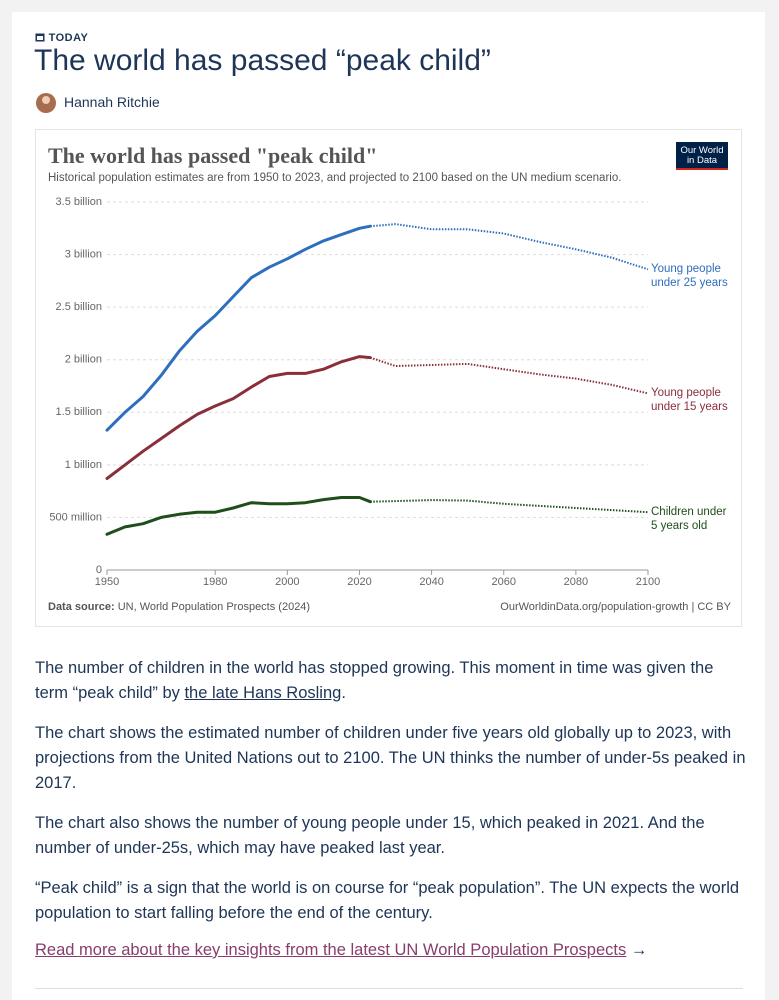 This screenshot has width=779, height=1000. I want to click on y-tick-label: 0, so click(99, 570).